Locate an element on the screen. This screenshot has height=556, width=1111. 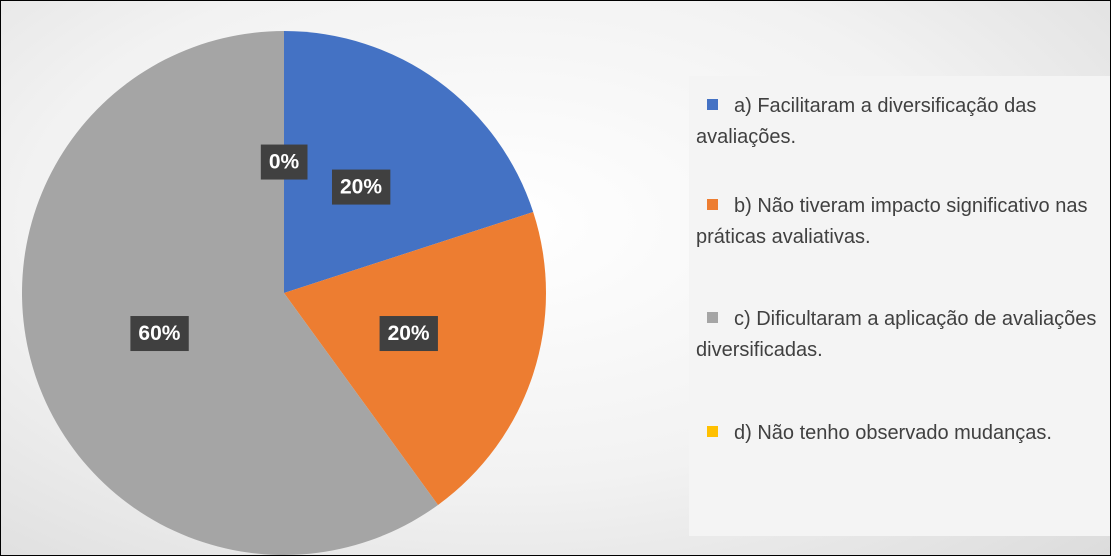
data-label: 0% is located at coordinates (284, 162).